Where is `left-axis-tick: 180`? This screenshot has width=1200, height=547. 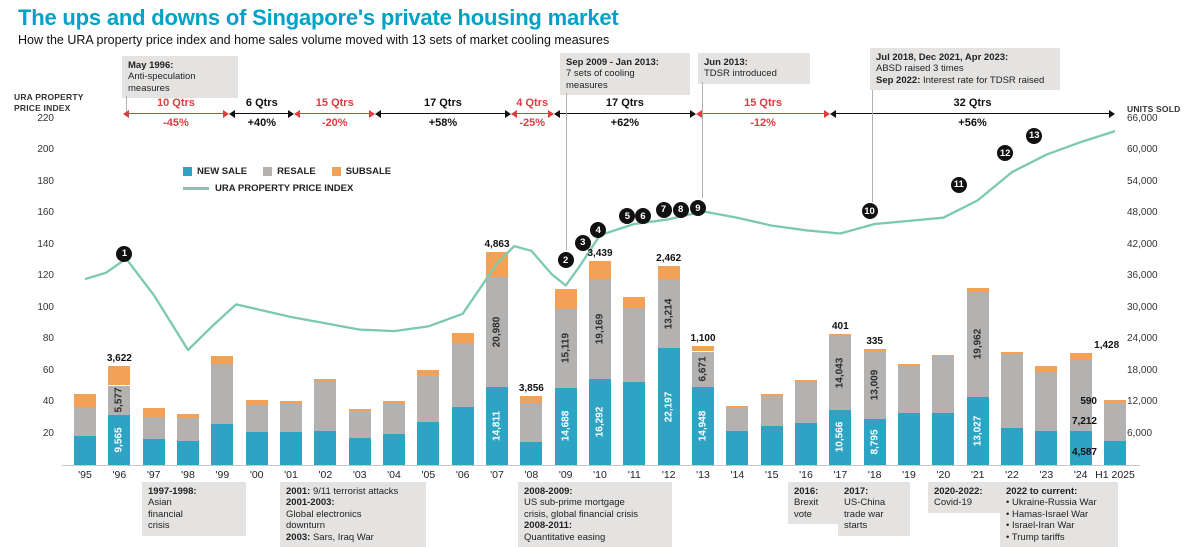
left-axis-tick: 180 is located at coordinates (45, 181).